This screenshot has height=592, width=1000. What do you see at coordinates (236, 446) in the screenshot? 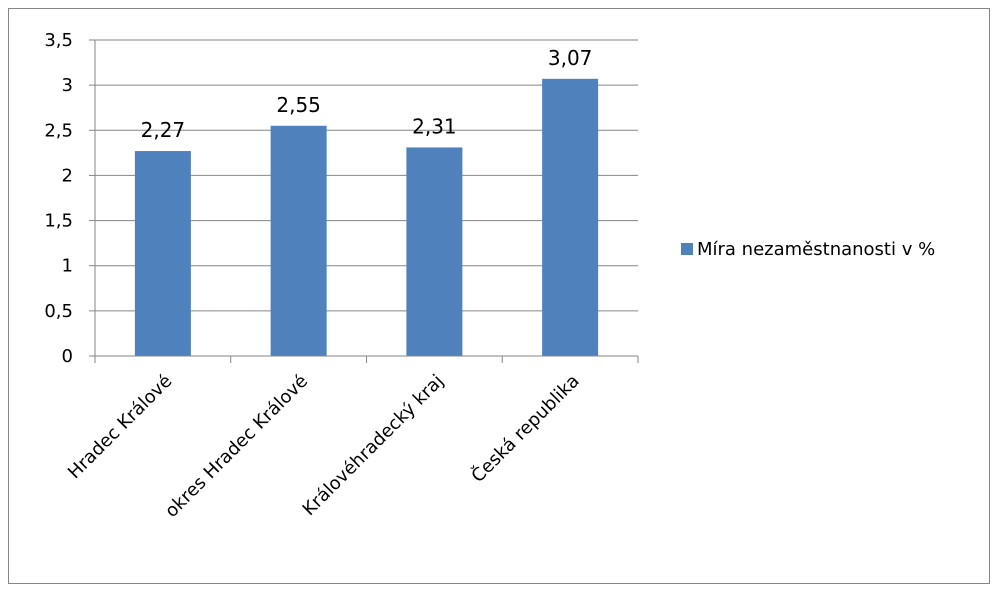
I see `category-label: okres Hradec Králové` at bounding box center [236, 446].